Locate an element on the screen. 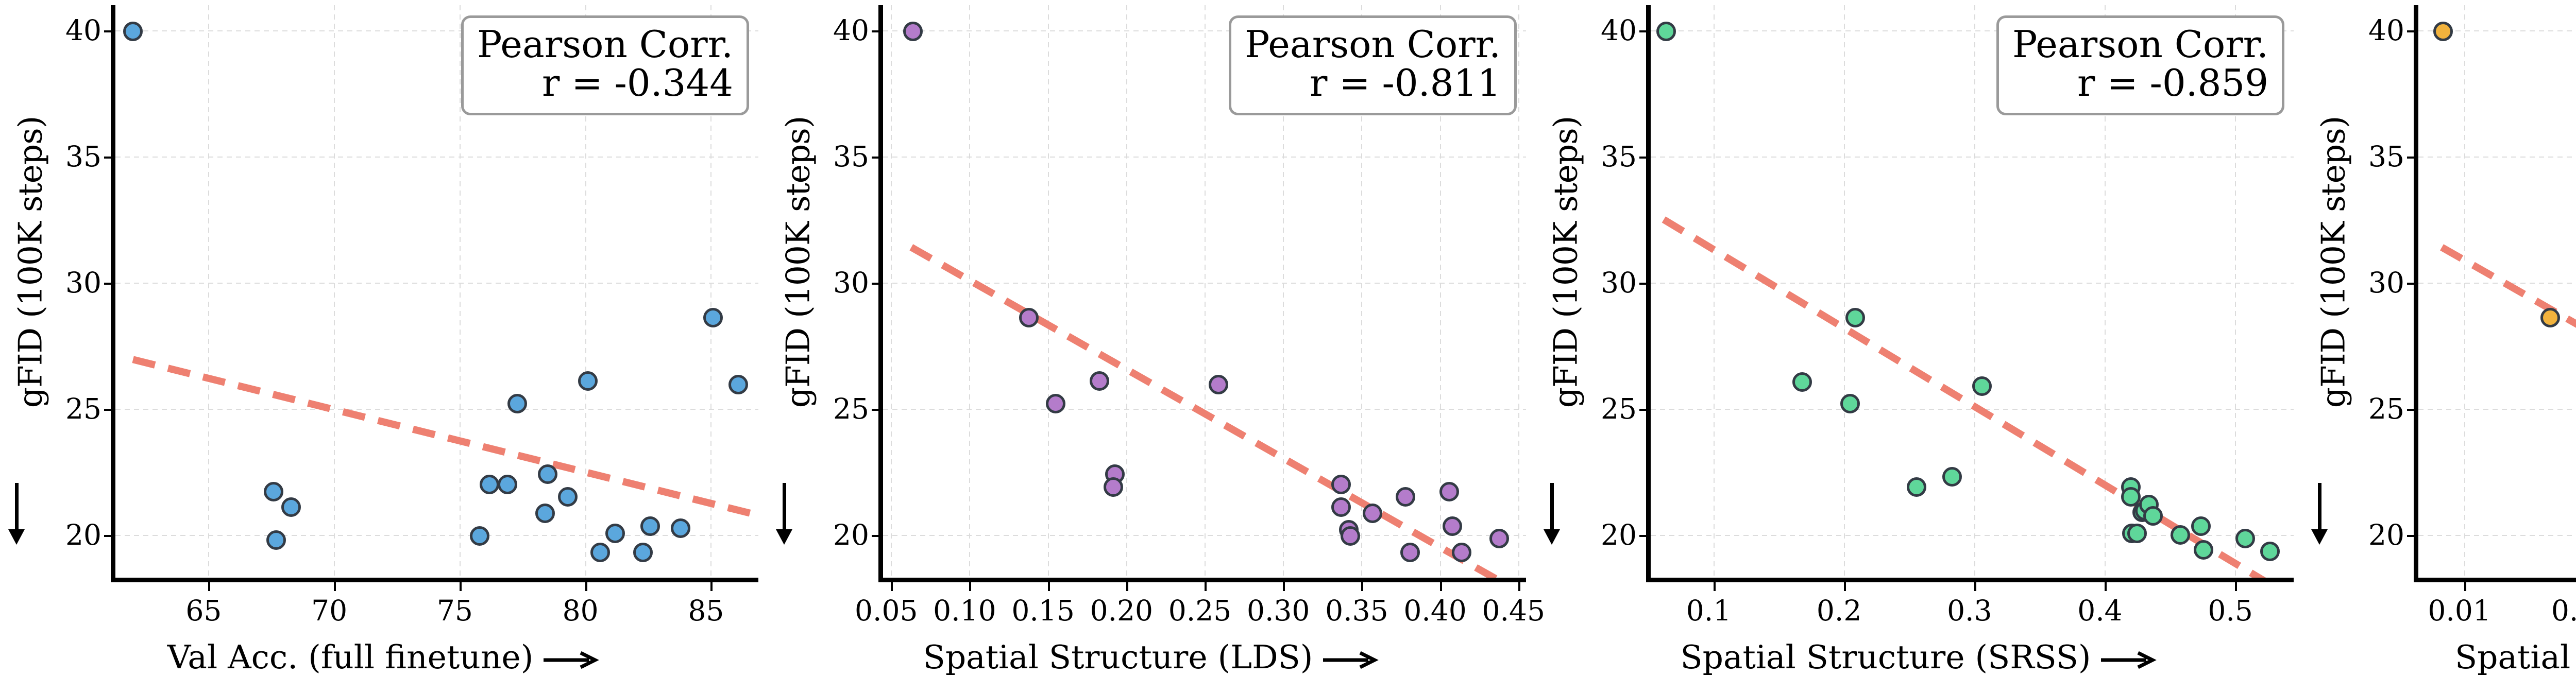 This screenshot has height=676, width=2576. x-tick-label-group: 0.010.020.030.040.05 is located at coordinates (2495, 612).